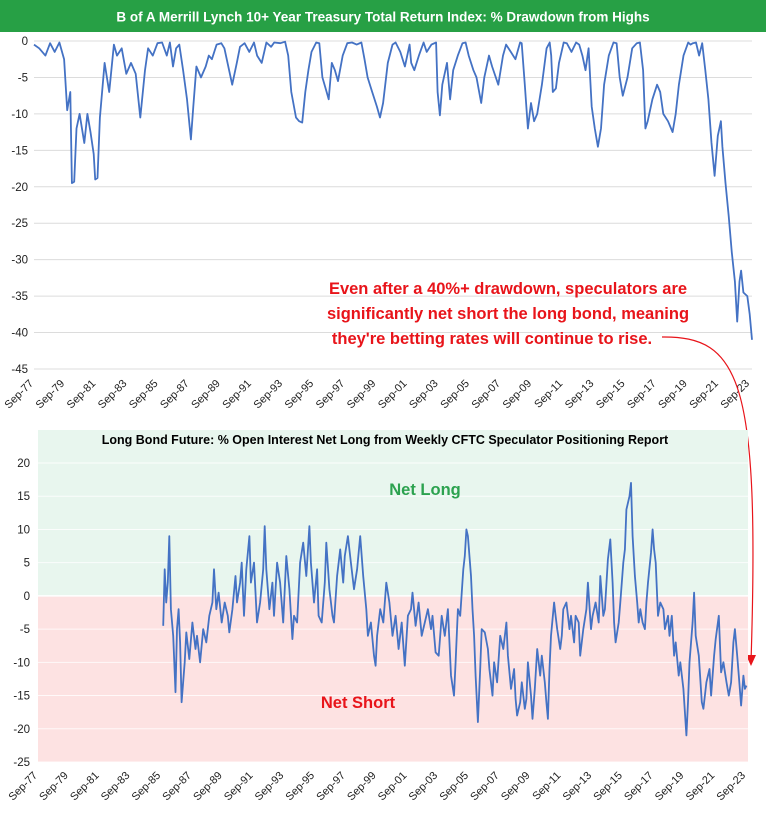 This screenshot has height=813, width=766. I want to click on positioning-y-tick-label: -20, so click(21, 730).